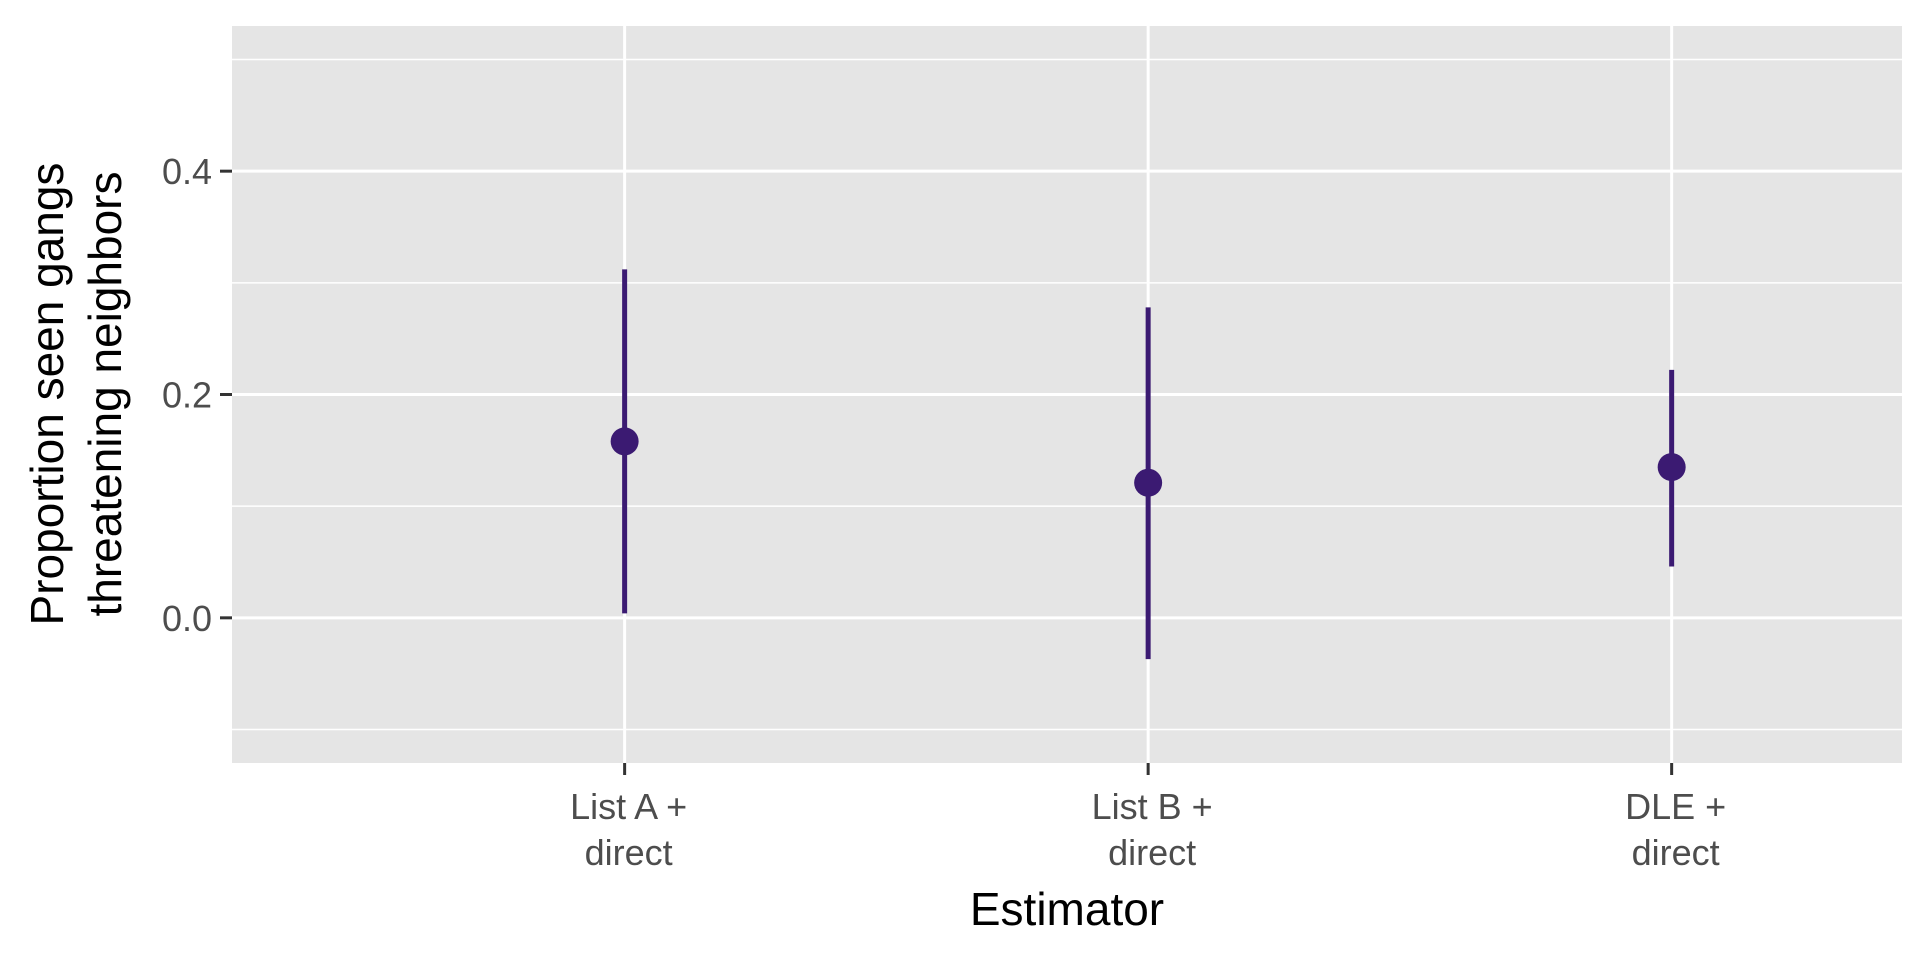 The width and height of the screenshot is (1920, 960). I want to click on y-tick-label: 0.0, so click(187, 618).